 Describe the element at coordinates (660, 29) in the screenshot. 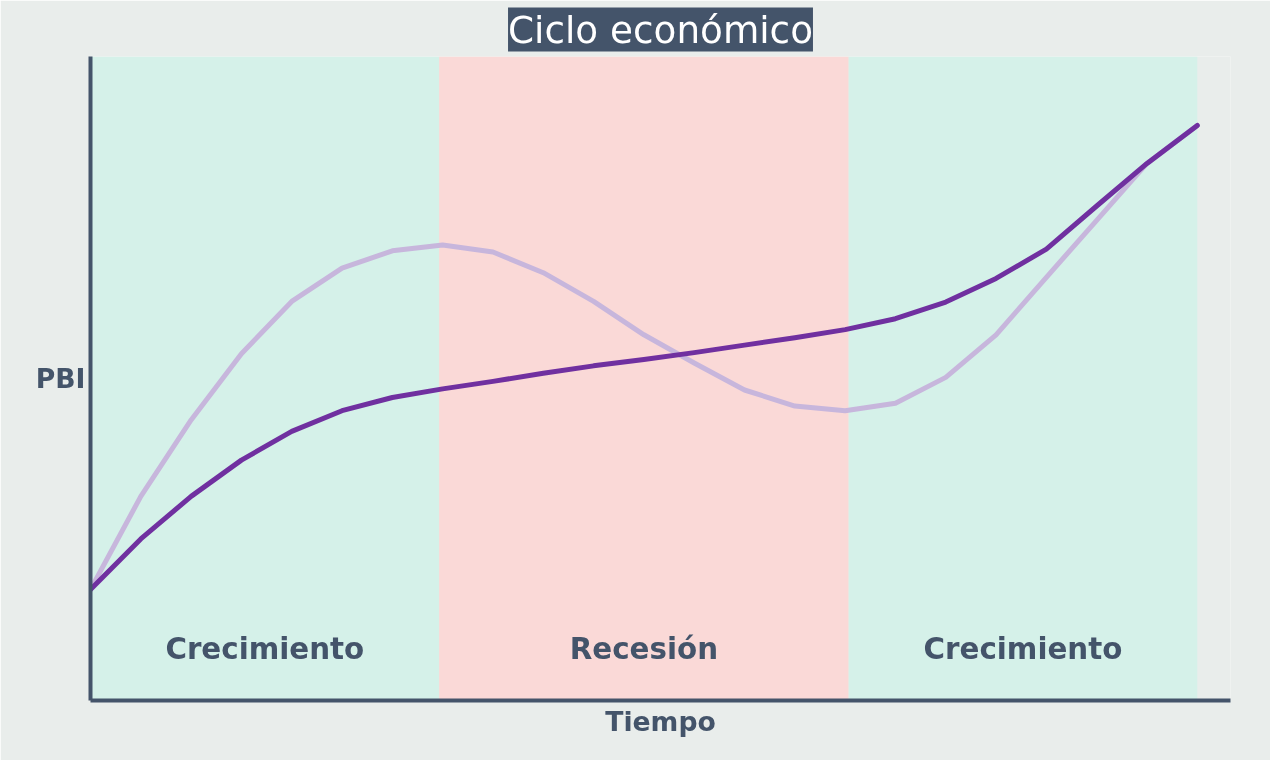

I see `chart-title: Ciclo económico` at that location.